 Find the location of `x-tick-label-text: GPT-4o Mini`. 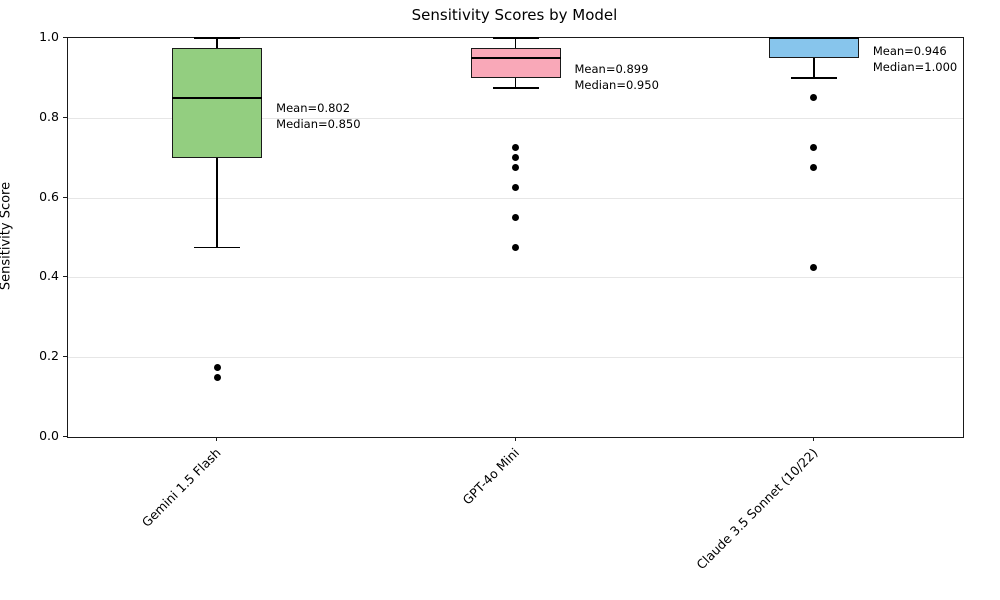

x-tick-label-text: GPT-4o Mini is located at coordinates (491, 476).